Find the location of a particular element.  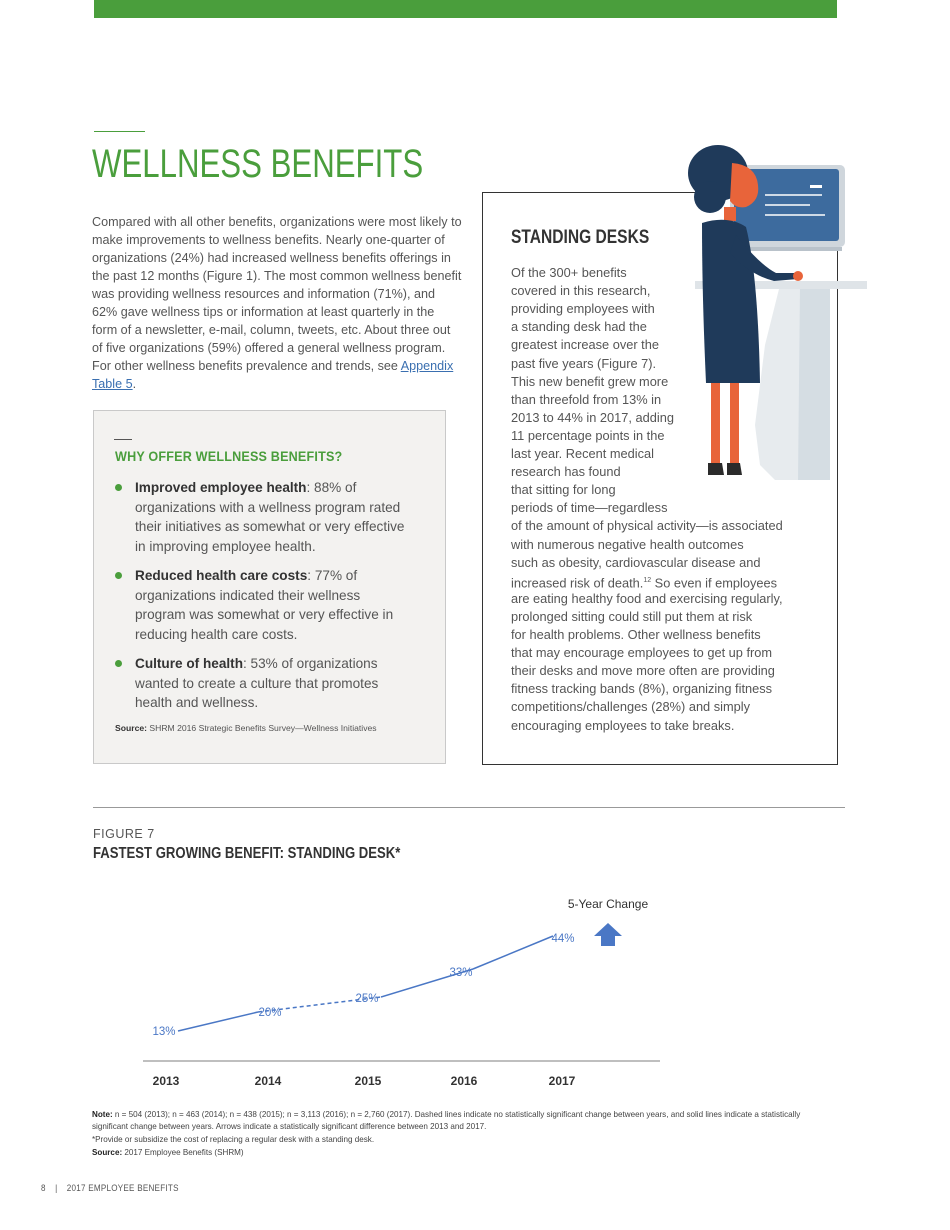

why-box-rule is located at coordinates (123, 439).